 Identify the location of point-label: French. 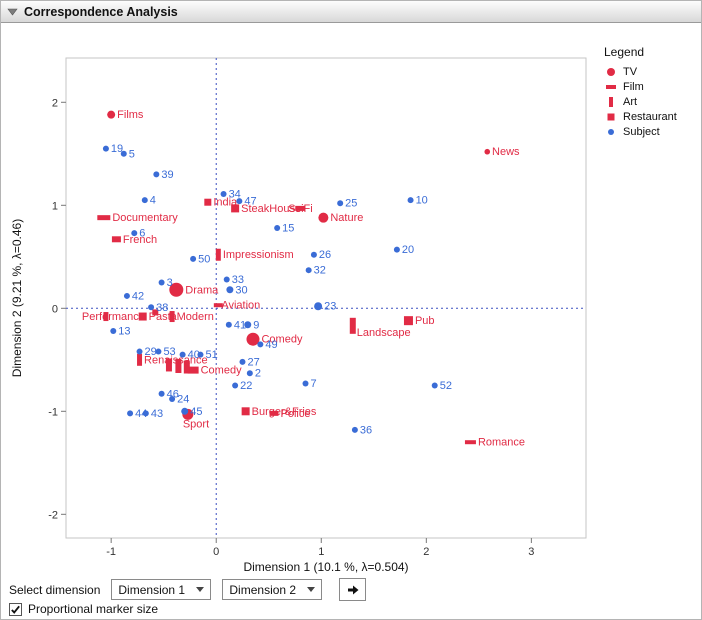
(140, 240).